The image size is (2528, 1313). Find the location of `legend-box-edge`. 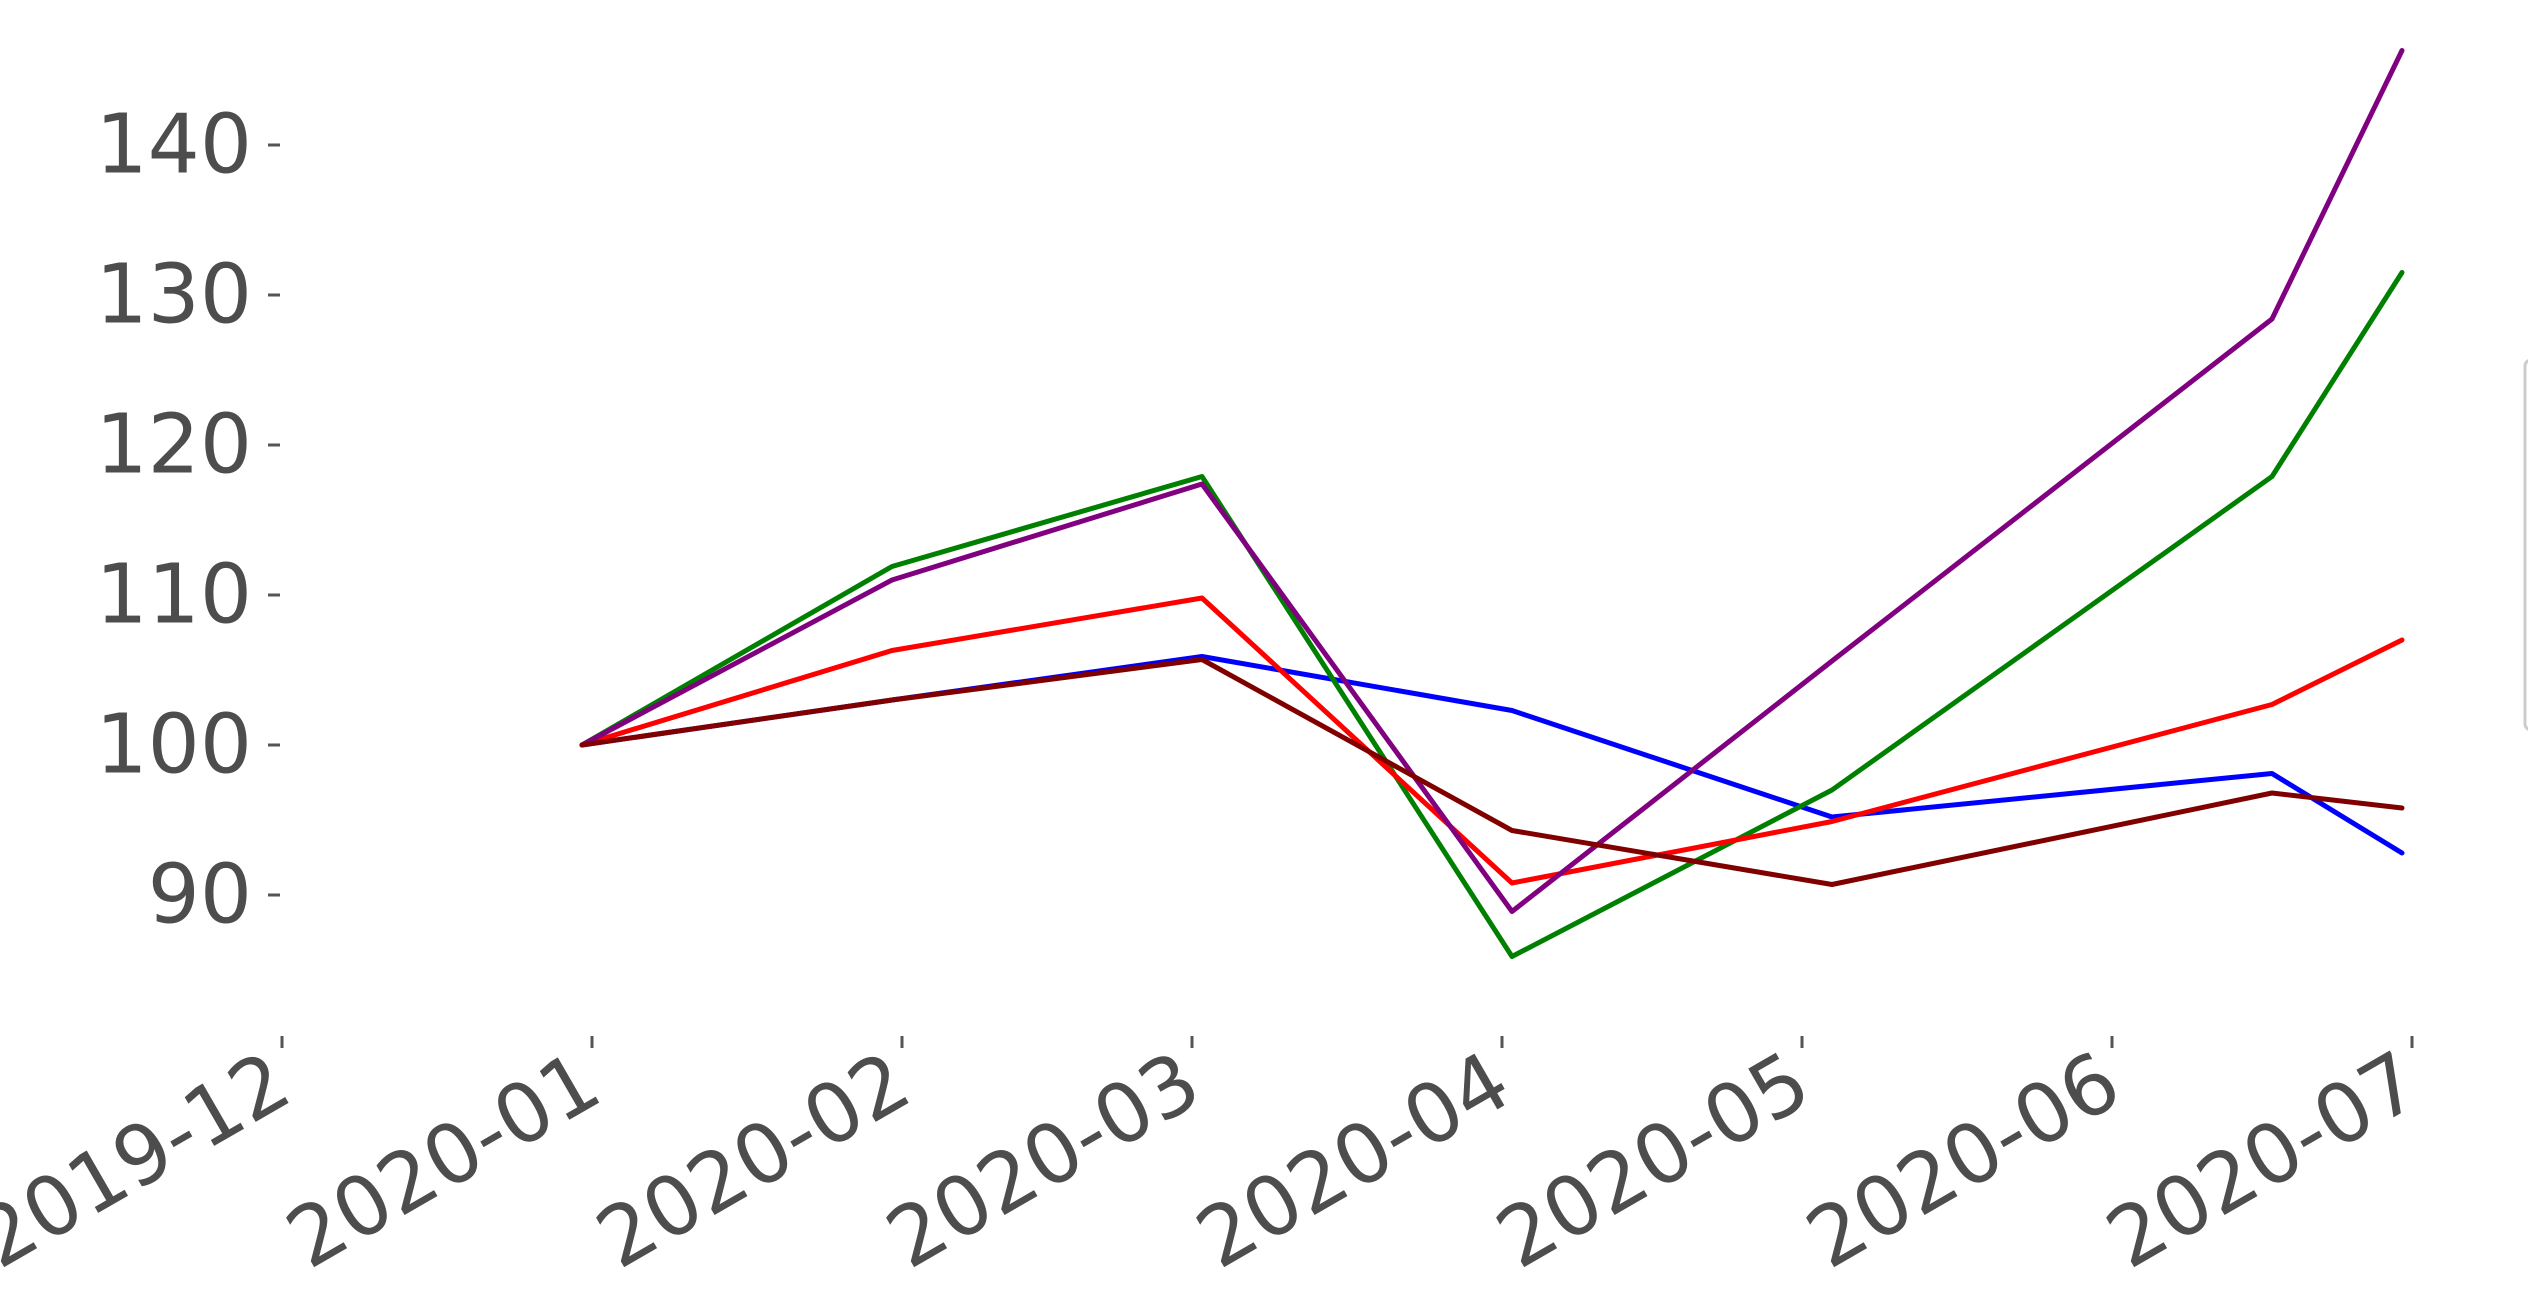

legend-box-edge is located at coordinates (2525, 545).